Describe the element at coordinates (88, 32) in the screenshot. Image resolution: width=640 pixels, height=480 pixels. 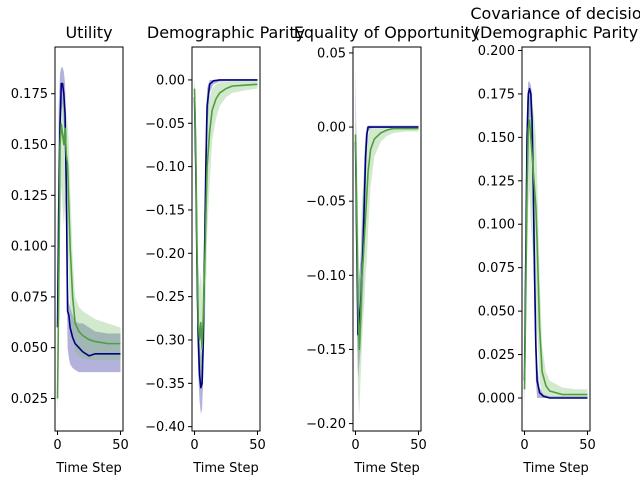
I see `subplot-title: Utility` at that location.